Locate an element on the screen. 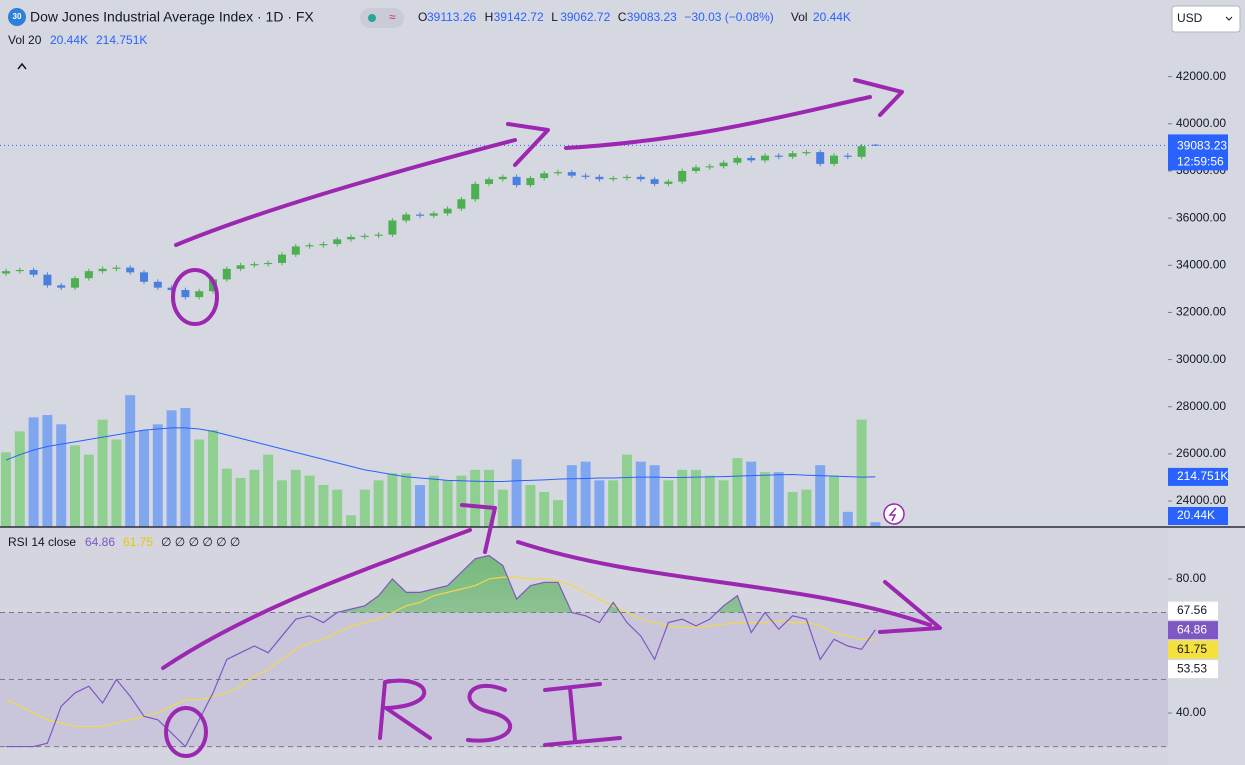  volume-ma is located at coordinates (440, 454).